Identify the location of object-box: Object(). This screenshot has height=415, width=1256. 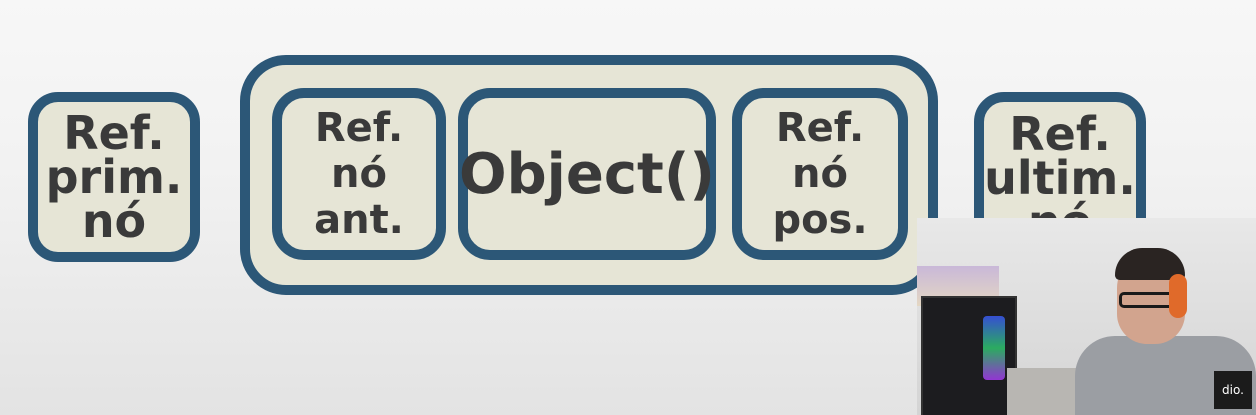
(587, 174).